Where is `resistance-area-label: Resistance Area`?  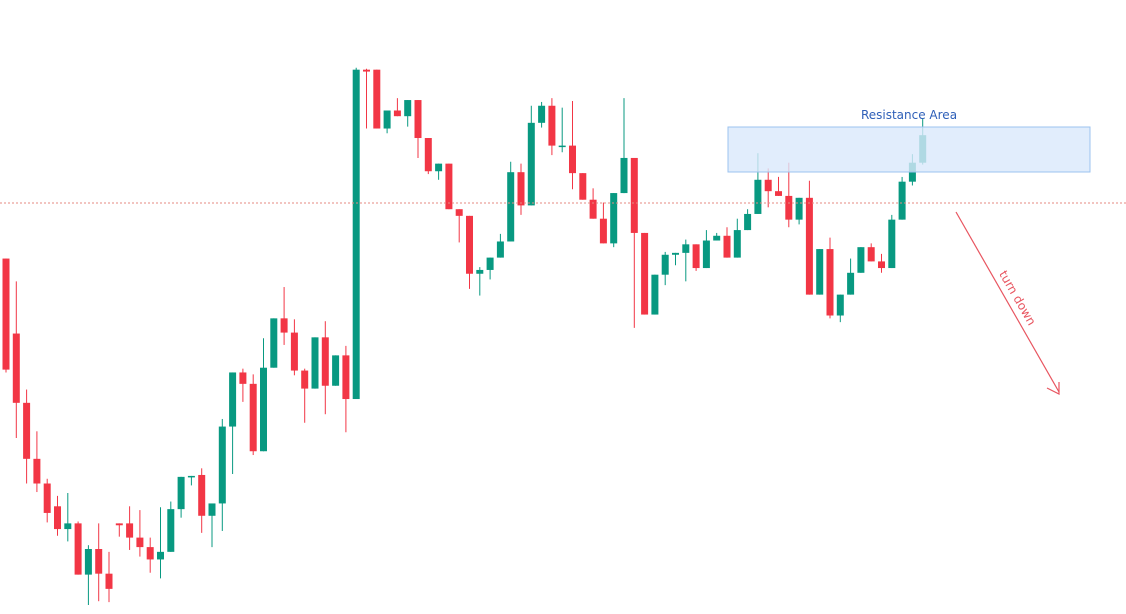 resistance-area-label: Resistance Area is located at coordinates (909, 115).